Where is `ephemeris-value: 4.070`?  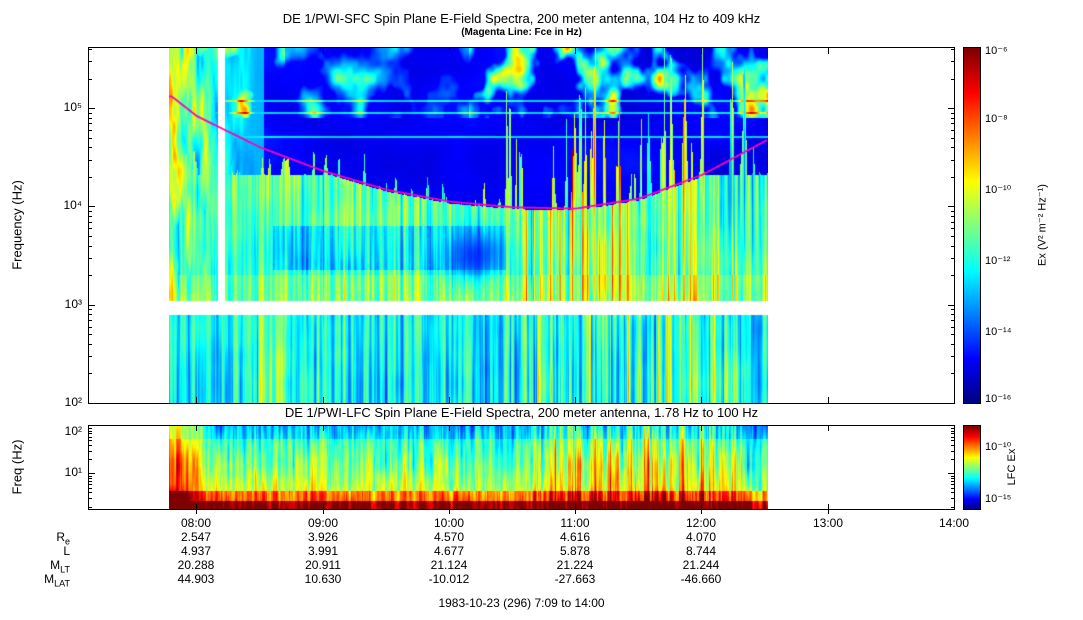
ephemeris-value: 4.070 is located at coordinates (701, 537).